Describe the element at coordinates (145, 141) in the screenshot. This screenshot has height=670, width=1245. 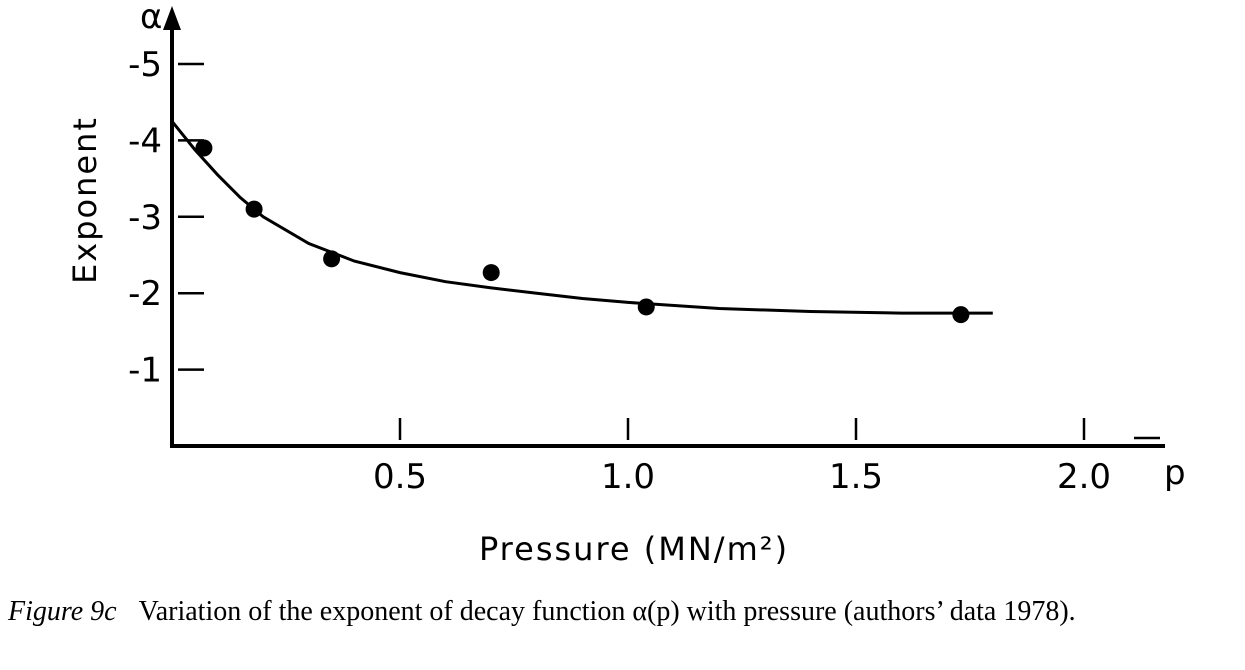
I see `y-tick-label: -4` at that location.